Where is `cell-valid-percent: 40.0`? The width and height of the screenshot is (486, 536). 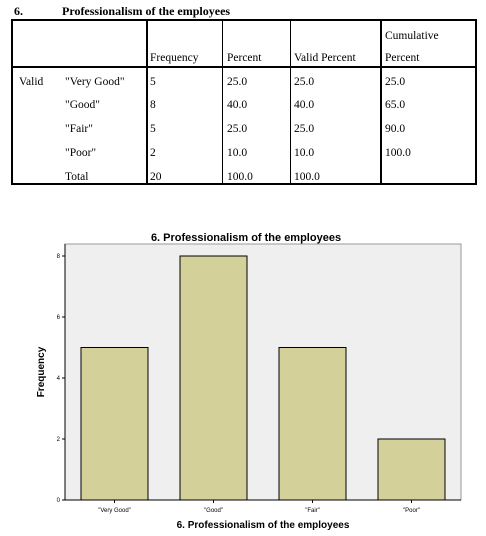 cell-valid-percent: 40.0 is located at coordinates (304, 105).